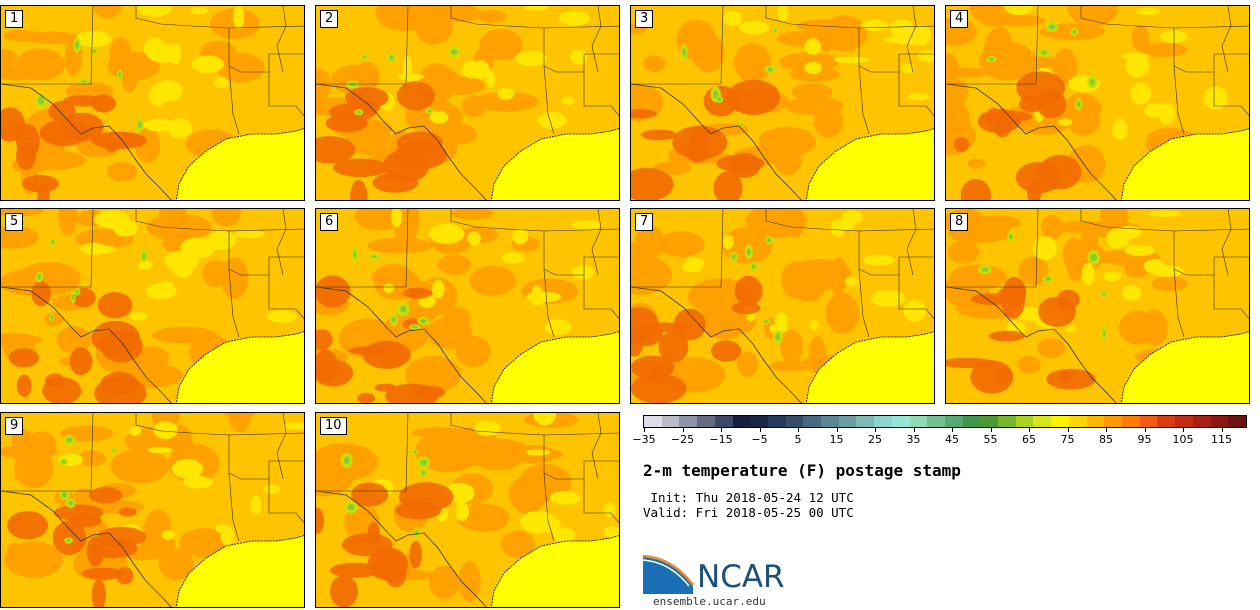 The height and width of the screenshot is (610, 1260). Describe the element at coordinates (333, 426) in the screenshot. I see `panel-number-label: 10` at that location.